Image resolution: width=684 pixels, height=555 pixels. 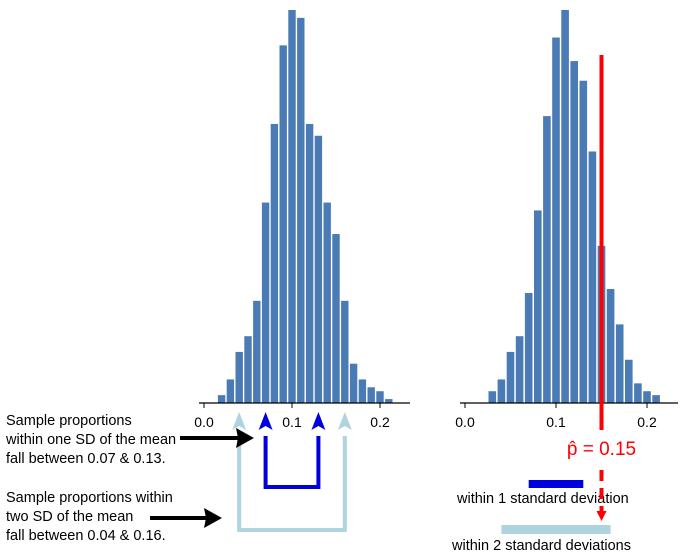 I want to click on left-x-ticks: 0.0 0.1 0.2, so click(x=292, y=416).